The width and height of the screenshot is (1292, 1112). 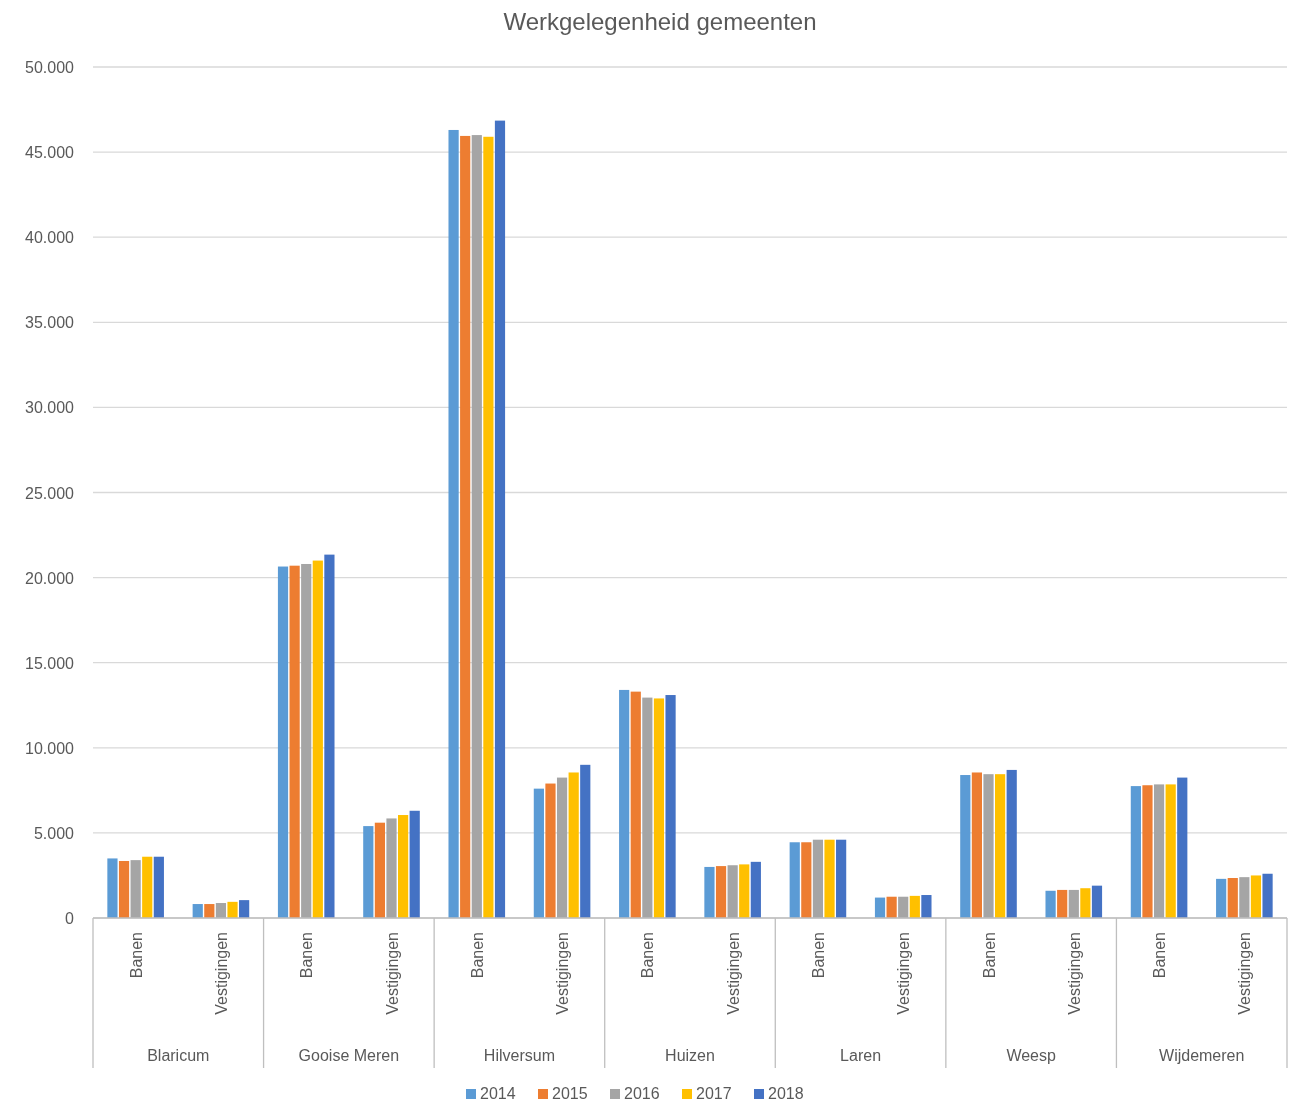 What do you see at coordinates (786, 1093) in the screenshot?
I see `legend-label: 2018` at bounding box center [786, 1093].